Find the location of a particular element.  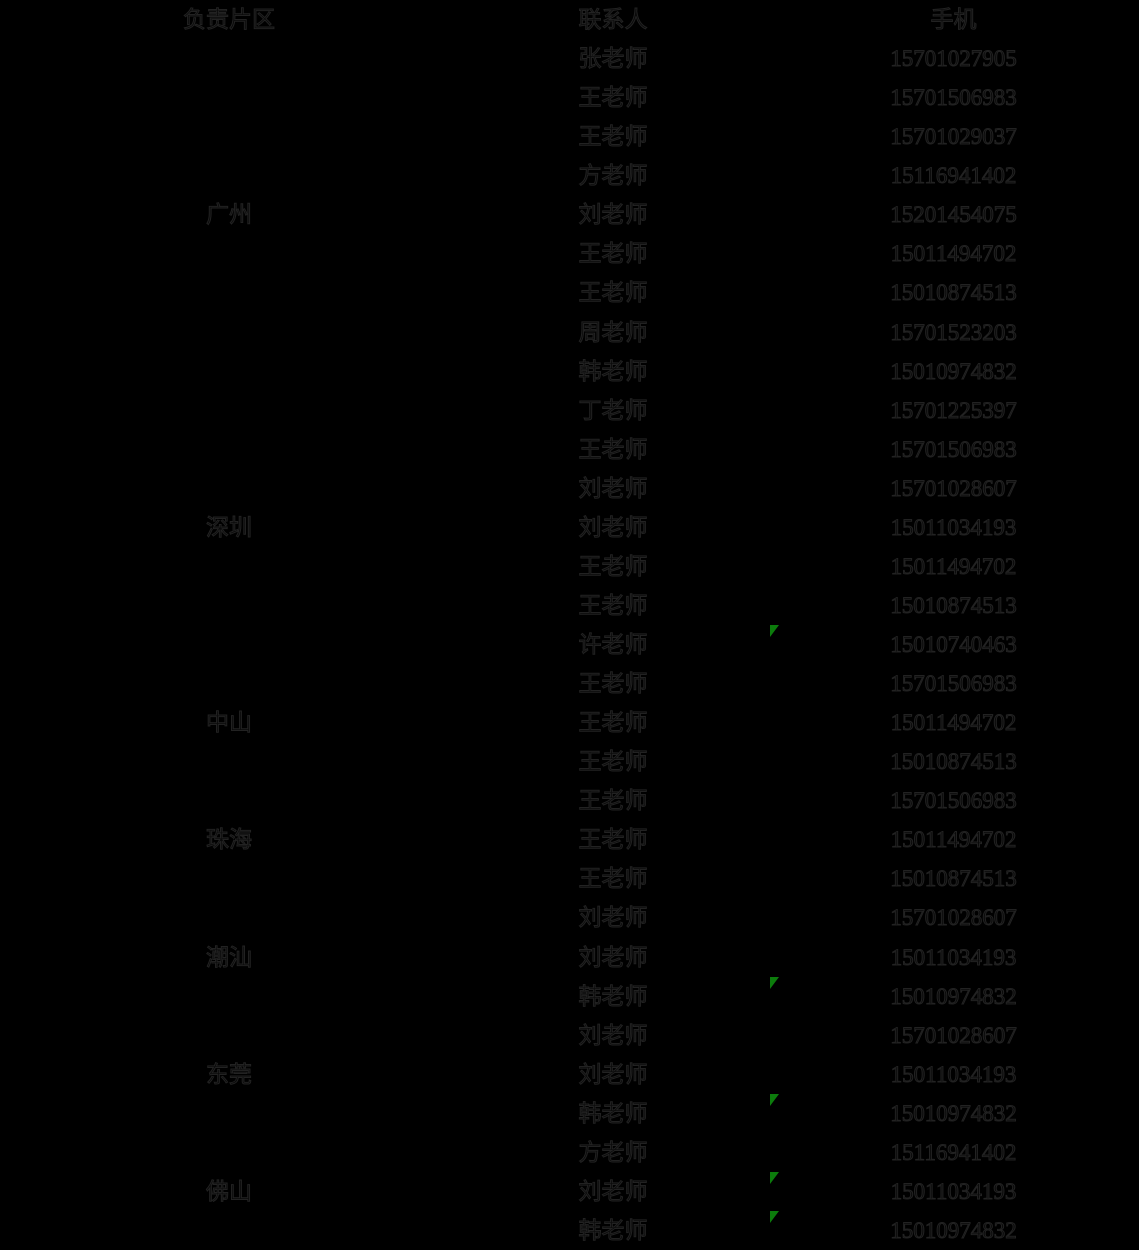

phone-cell: 15701027905 is located at coordinates (953, 58).